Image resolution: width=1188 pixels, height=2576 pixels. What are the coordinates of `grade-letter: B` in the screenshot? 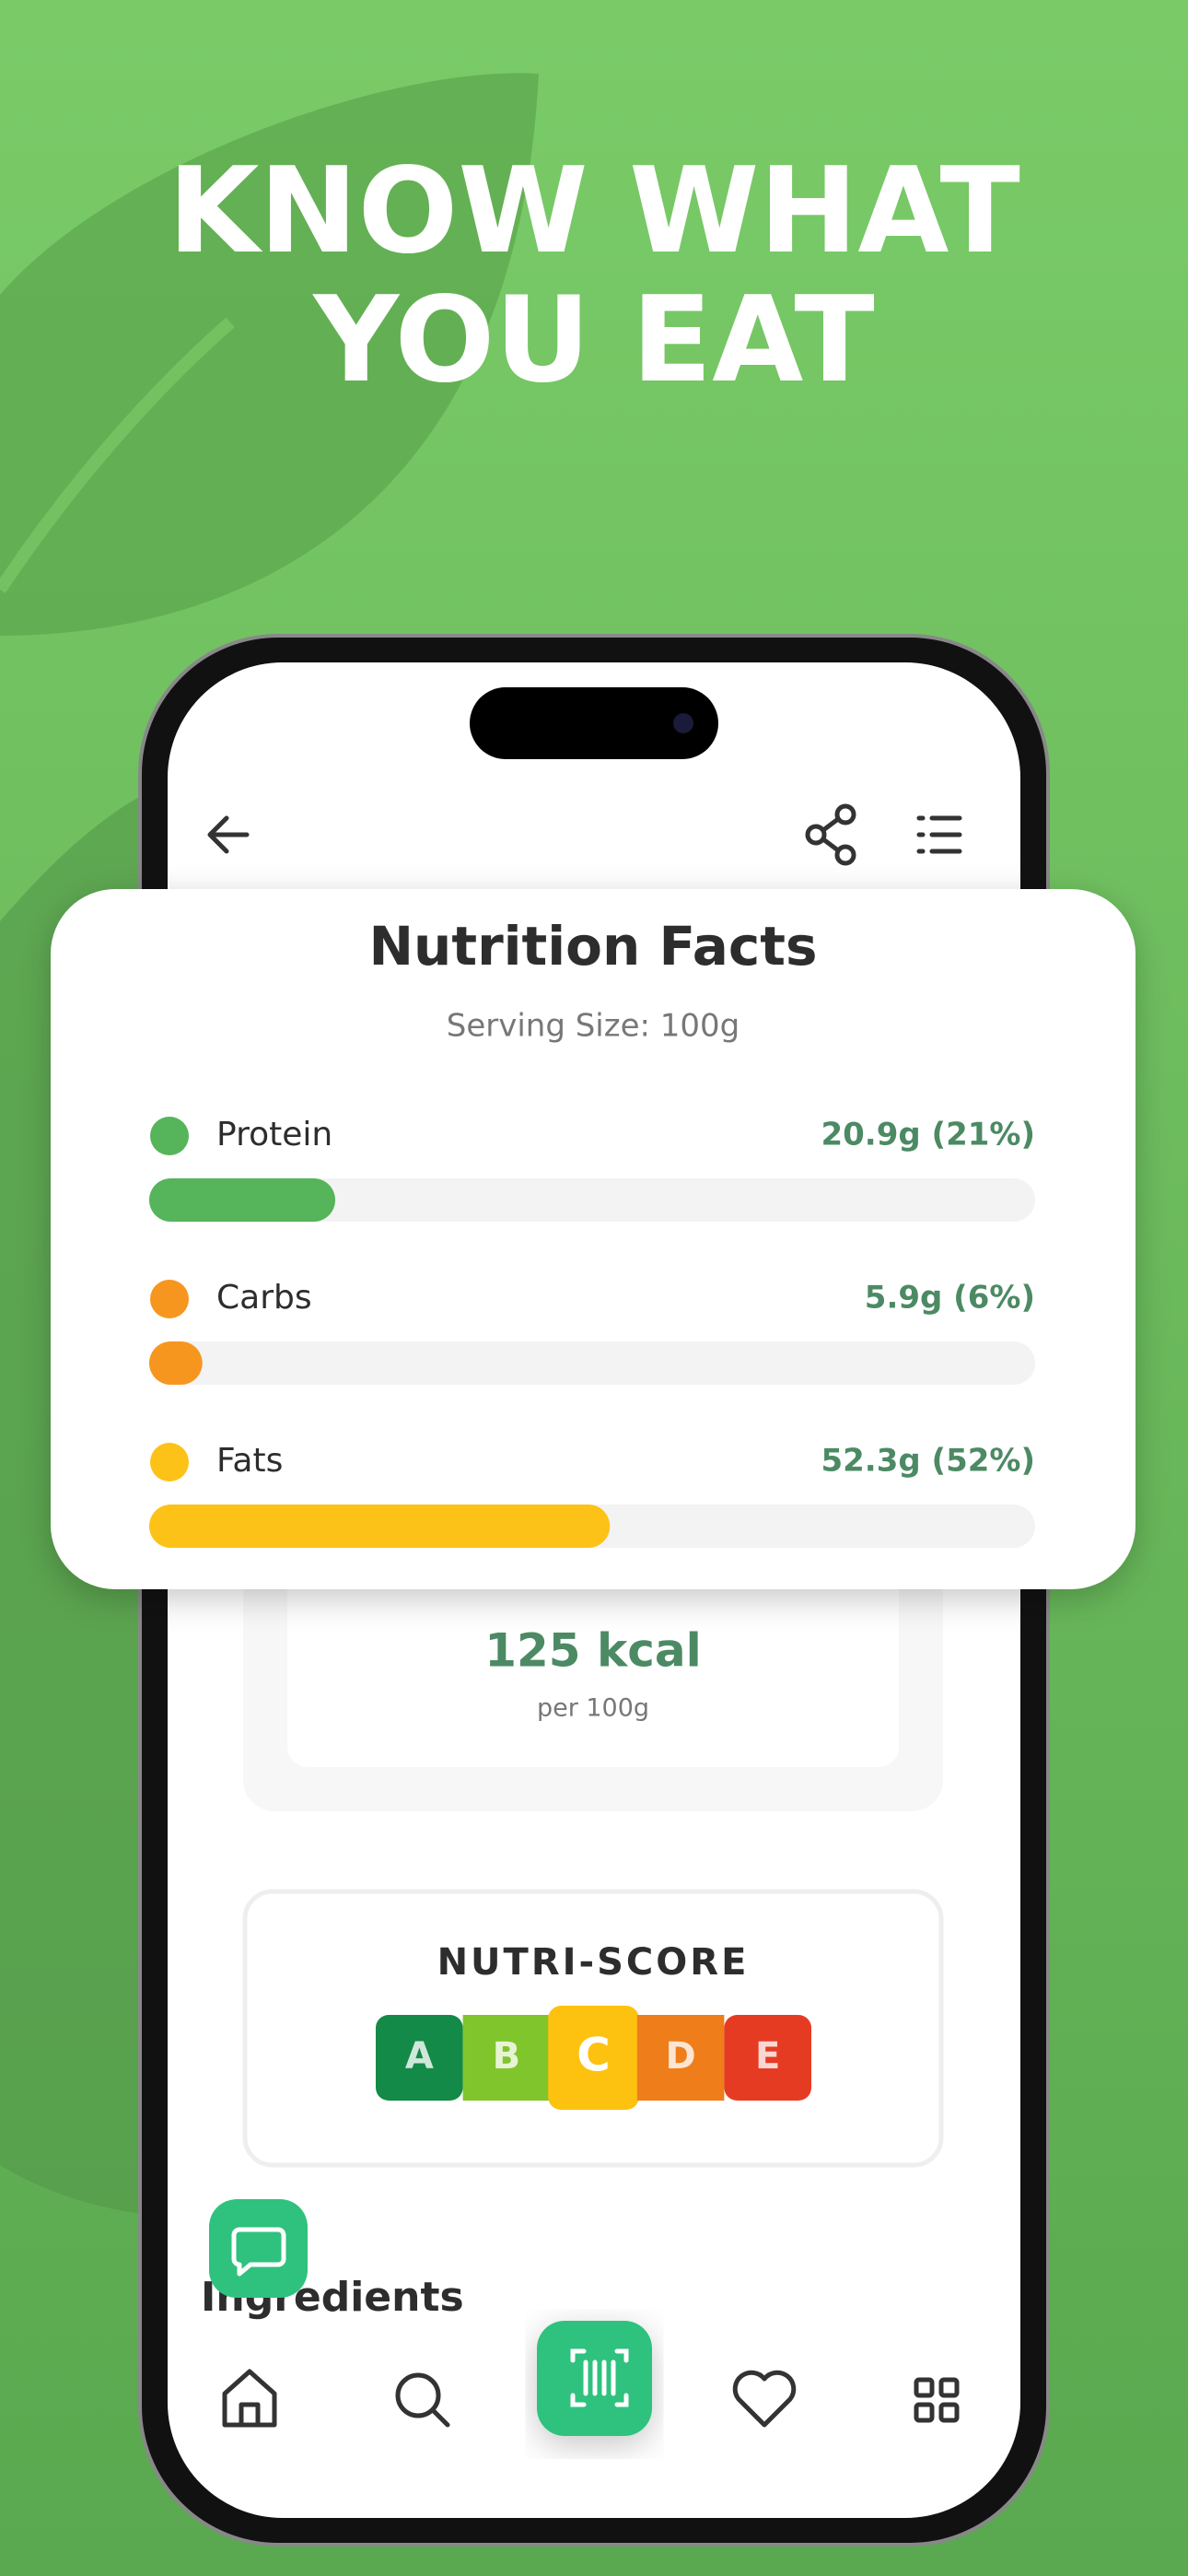 It's located at (507, 2056).